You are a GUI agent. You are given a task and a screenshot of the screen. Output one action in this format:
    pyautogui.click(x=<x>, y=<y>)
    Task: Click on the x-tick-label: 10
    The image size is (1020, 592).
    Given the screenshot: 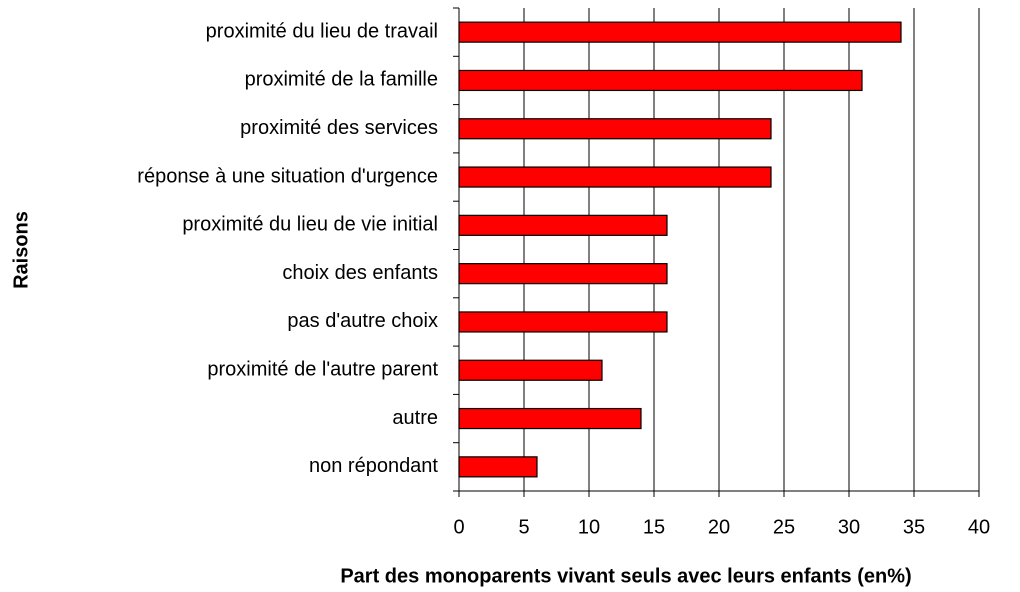 What is the action you would take?
    pyautogui.click(x=589, y=527)
    